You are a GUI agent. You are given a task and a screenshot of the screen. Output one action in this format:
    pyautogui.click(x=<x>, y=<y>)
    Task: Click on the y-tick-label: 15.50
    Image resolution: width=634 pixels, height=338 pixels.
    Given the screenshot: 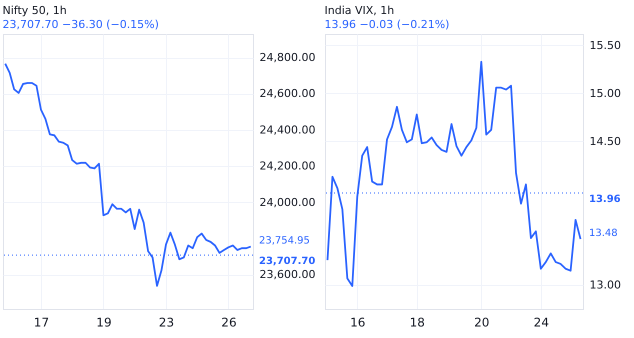 What is the action you would take?
    pyautogui.click(x=605, y=45)
    